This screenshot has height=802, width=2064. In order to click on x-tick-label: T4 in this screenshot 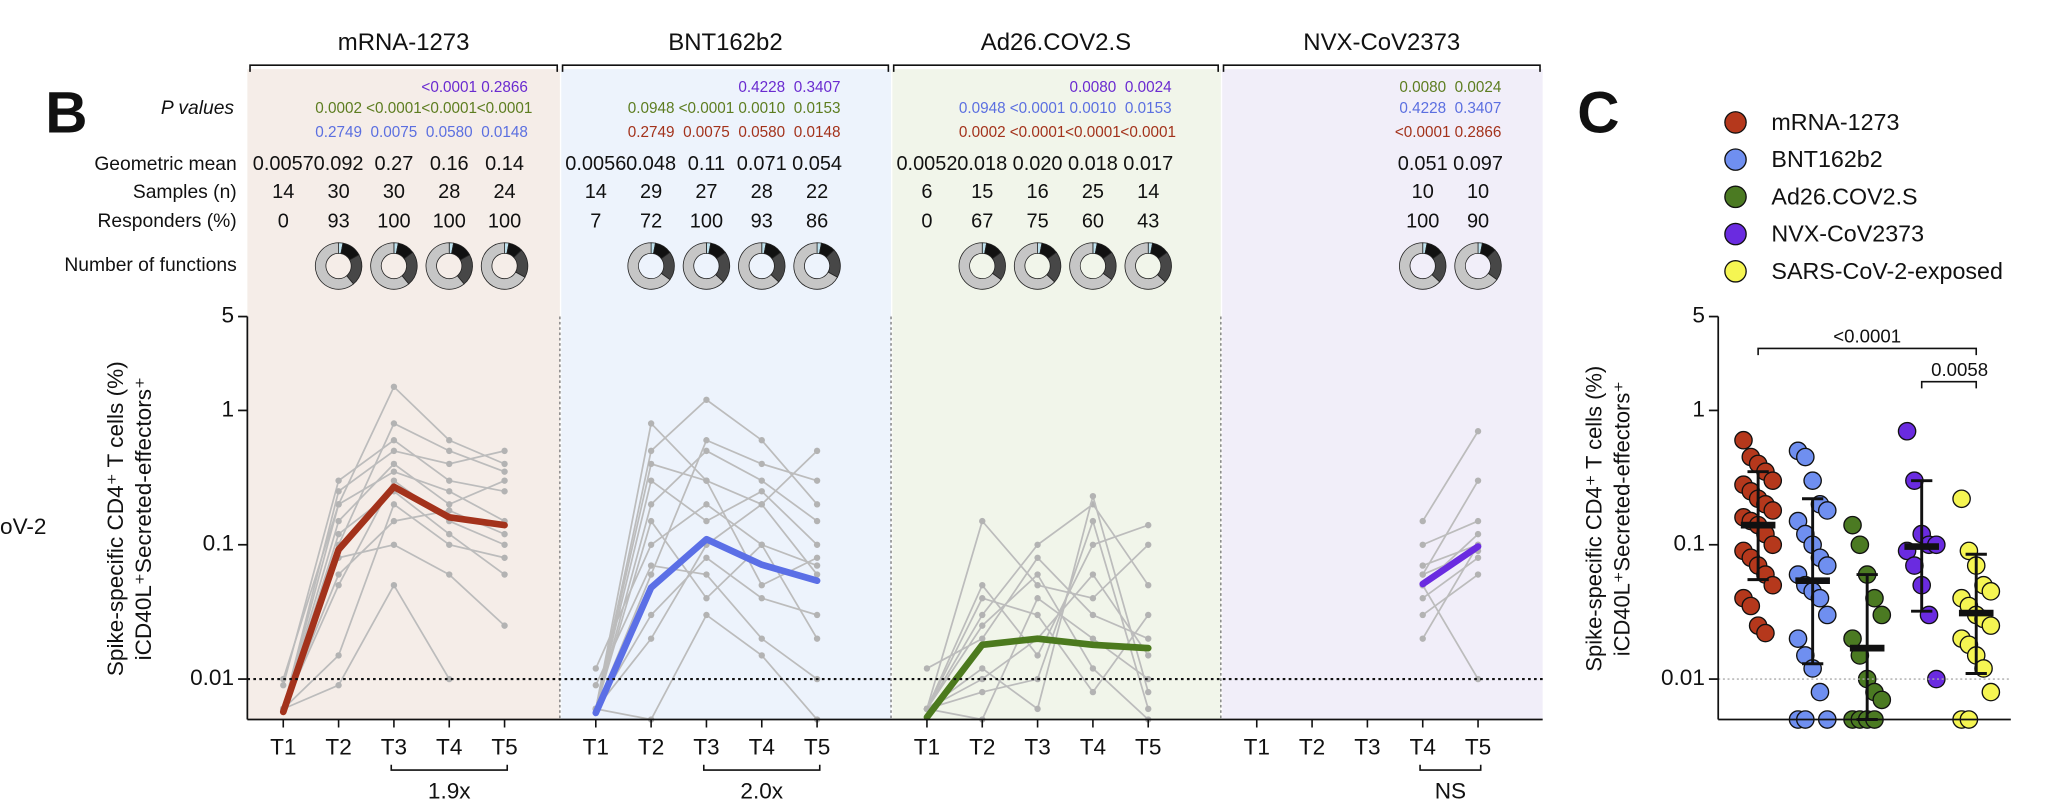, I will do `click(1093, 747)`.